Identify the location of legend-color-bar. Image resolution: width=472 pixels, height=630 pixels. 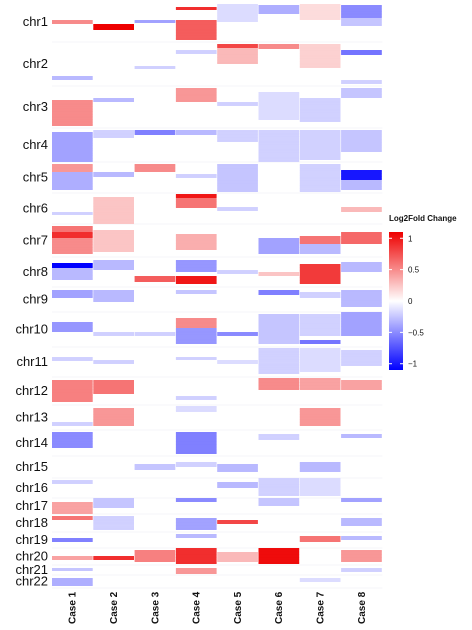
(396, 301).